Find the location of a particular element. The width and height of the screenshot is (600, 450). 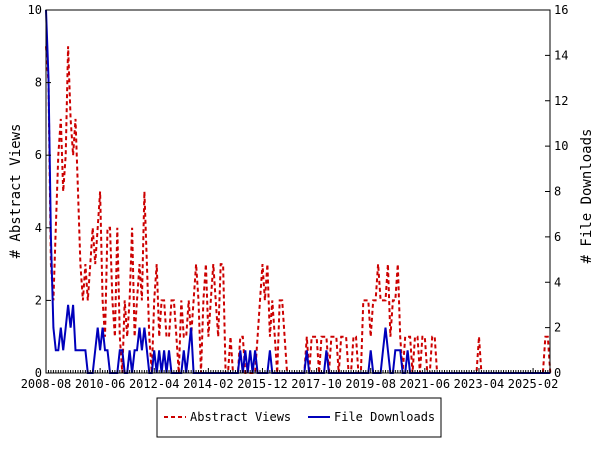

y-axis-right-label: # File Downloads is located at coordinates (587, 196).